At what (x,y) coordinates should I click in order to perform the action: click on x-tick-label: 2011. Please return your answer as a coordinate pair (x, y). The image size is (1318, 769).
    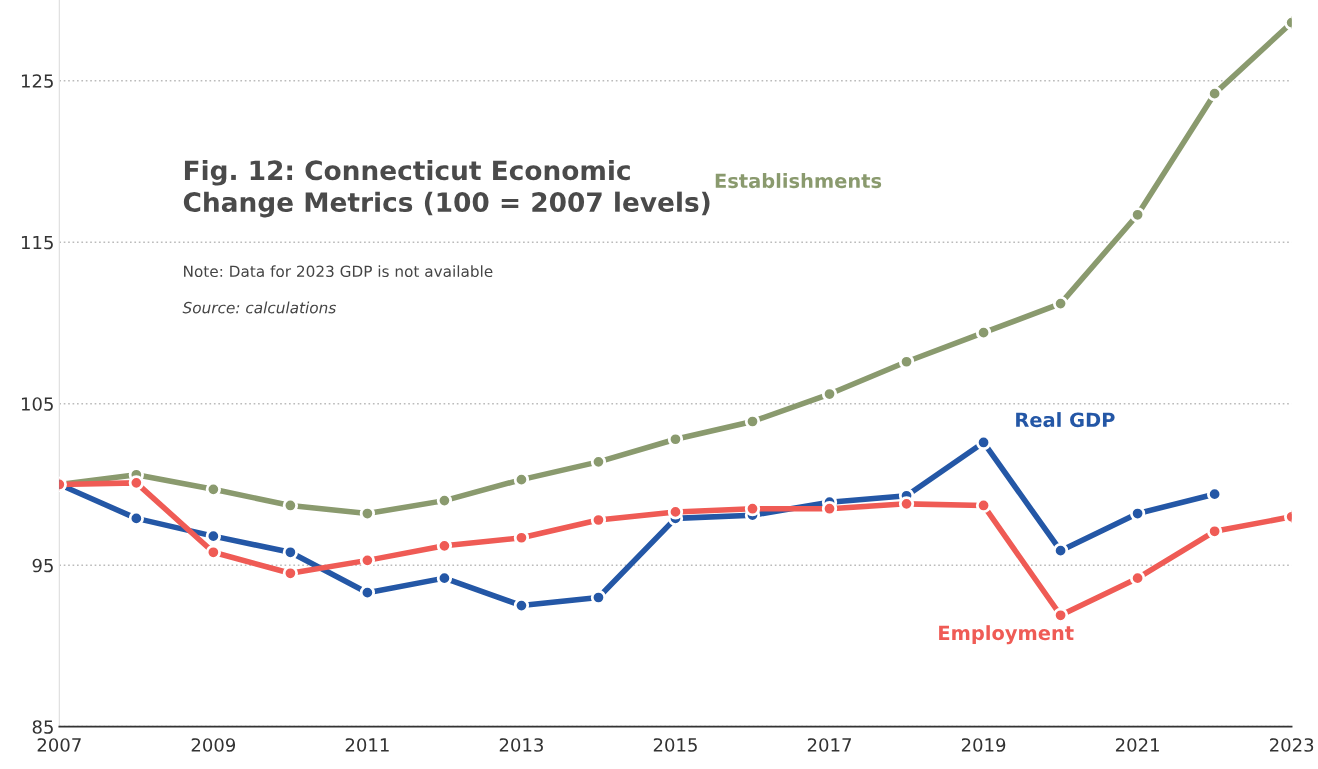
    Looking at the image, I should click on (367, 745).